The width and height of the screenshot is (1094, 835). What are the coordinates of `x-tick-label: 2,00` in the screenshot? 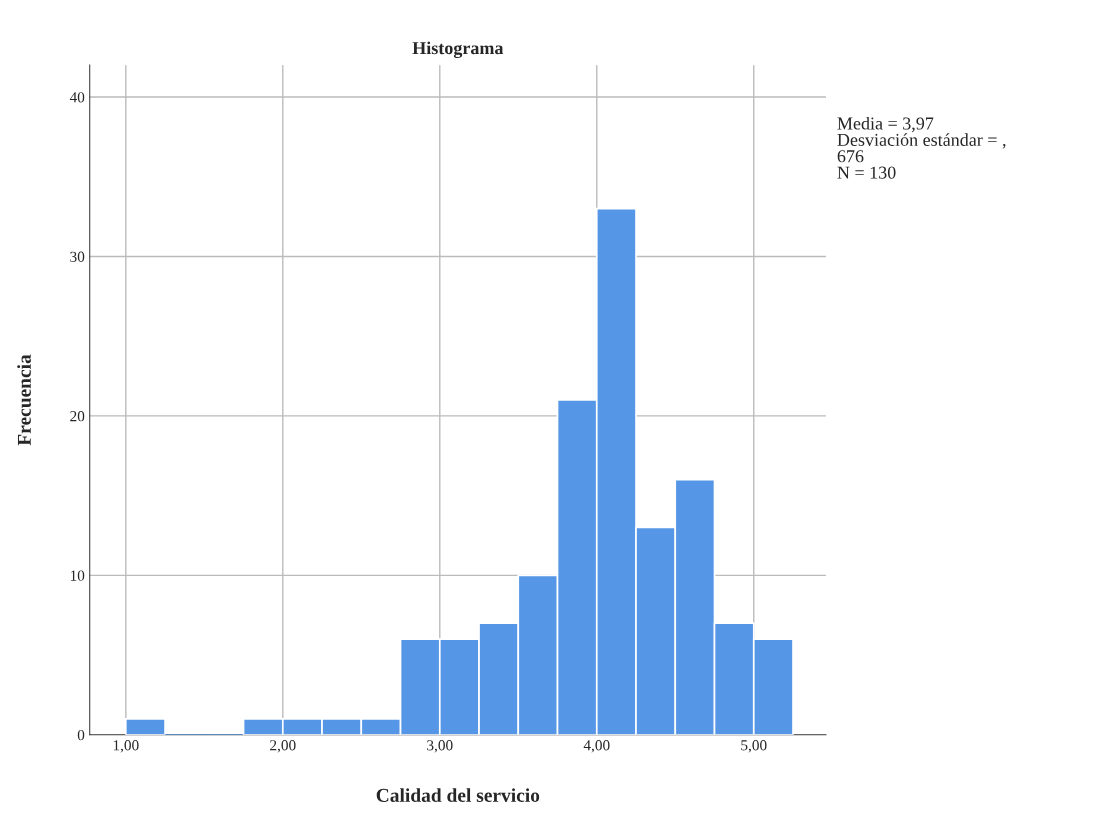 It's located at (283, 746).